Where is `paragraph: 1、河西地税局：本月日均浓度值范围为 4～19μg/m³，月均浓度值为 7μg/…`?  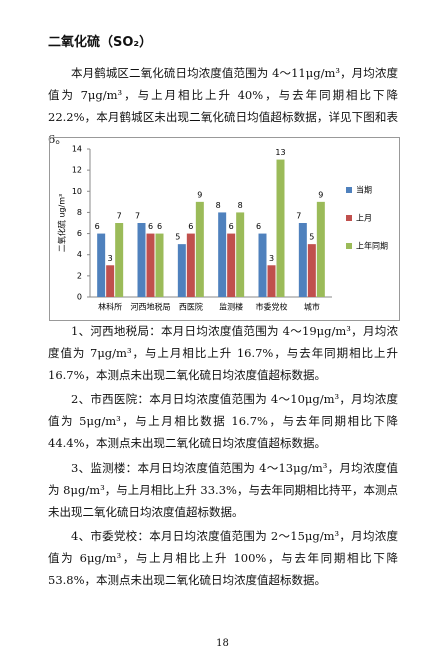
paragraph: 1、河西地税局：本月日均浓度值范围为 4～19μg/m³，月均浓度值为 7μg/… is located at coordinates (223, 353).